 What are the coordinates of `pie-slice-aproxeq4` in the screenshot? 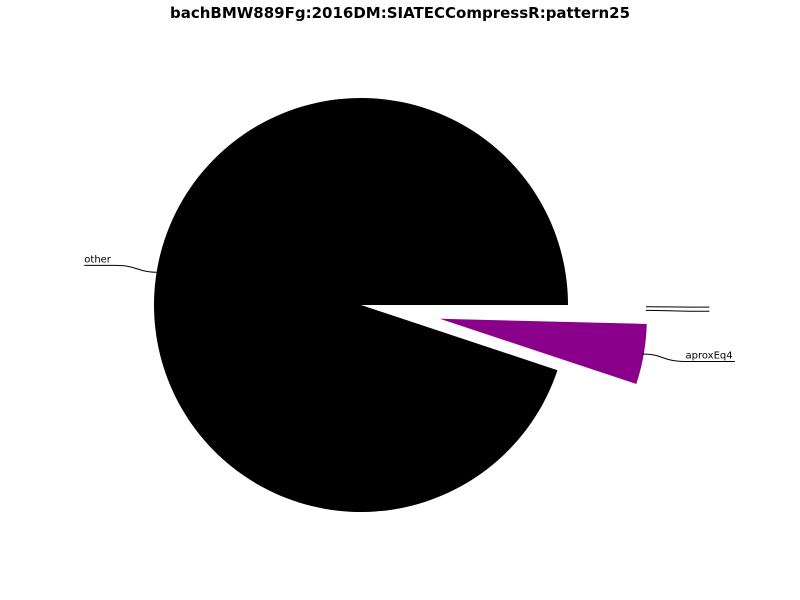 It's located at (543, 351).